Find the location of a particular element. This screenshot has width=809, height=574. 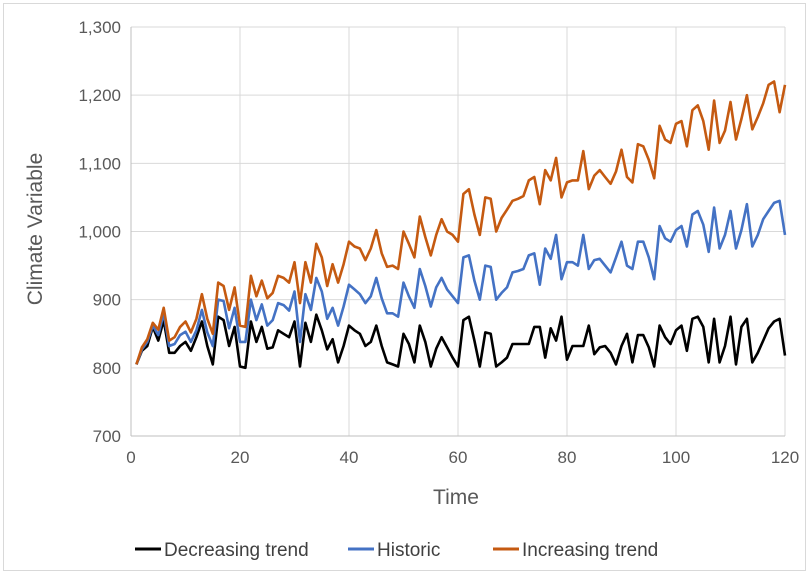

x-tick-label: 40 is located at coordinates (349, 457).